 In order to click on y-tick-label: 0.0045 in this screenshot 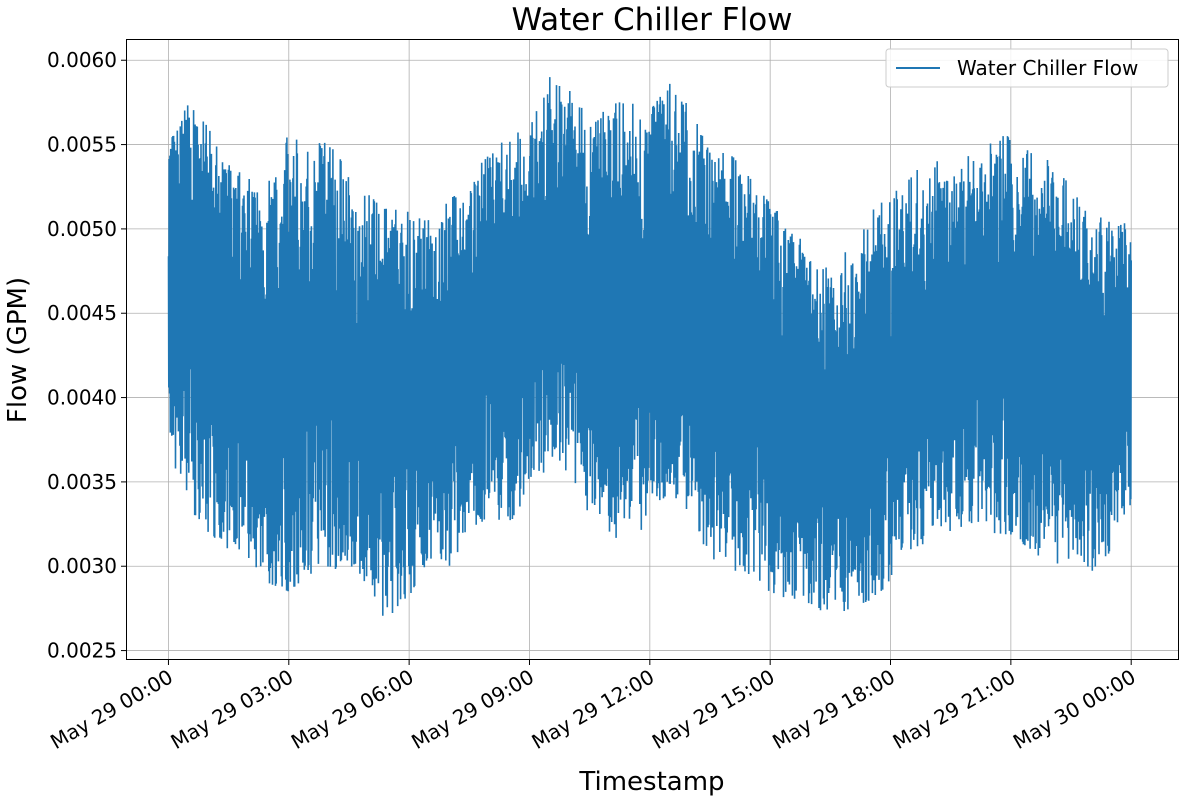, I will do `click(82, 313)`.